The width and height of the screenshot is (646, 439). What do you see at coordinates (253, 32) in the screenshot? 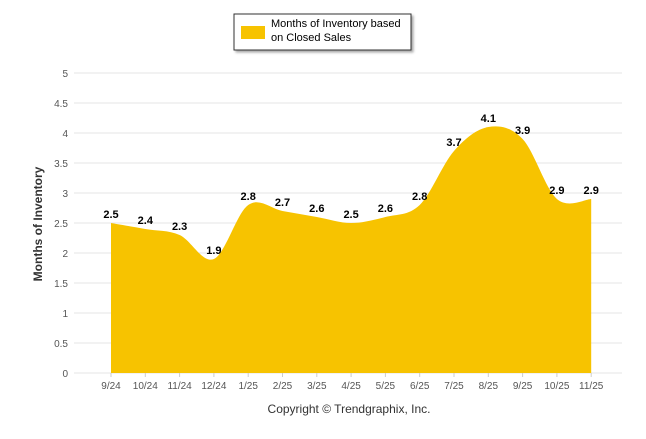
I see `legend-swatch` at bounding box center [253, 32].